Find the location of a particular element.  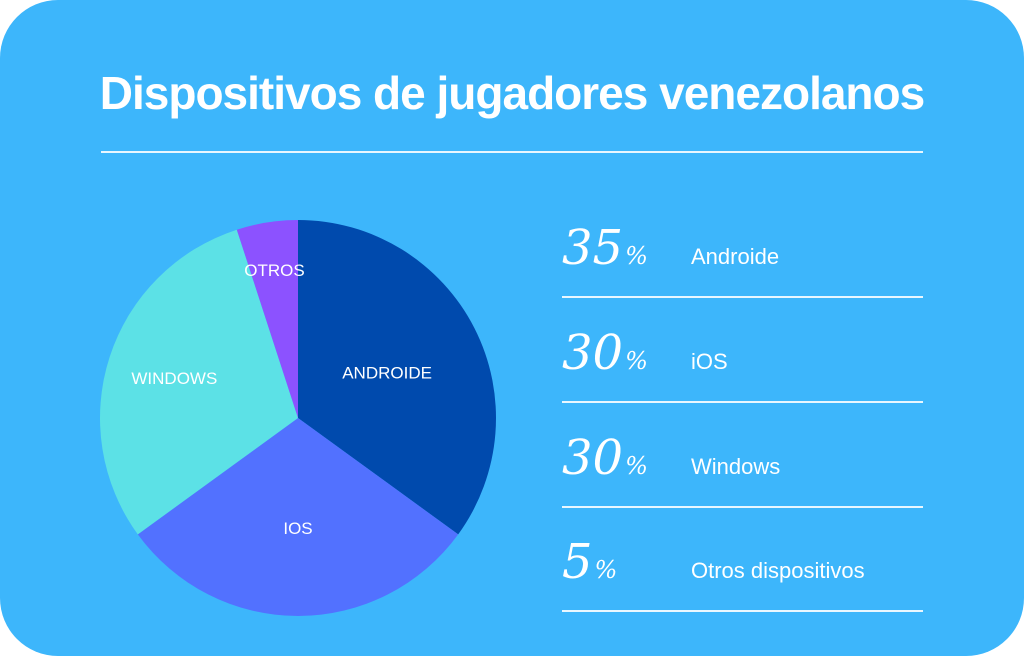

stat-percent: 5% is located at coordinates (589, 566).